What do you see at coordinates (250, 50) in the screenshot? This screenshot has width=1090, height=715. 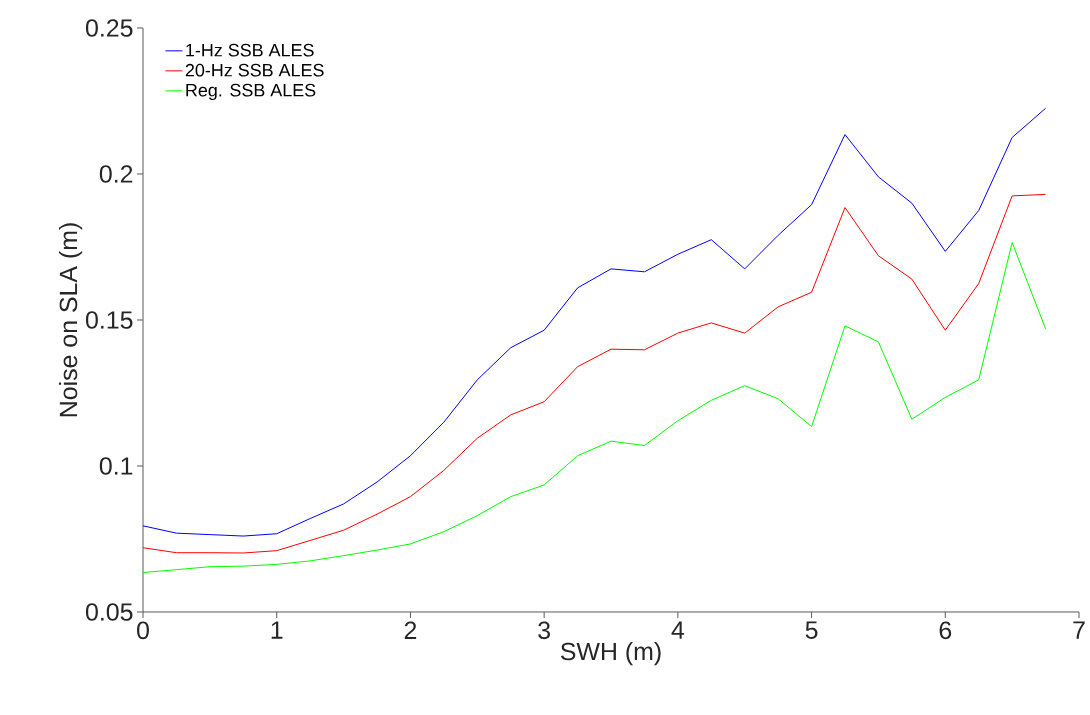 I see `legend-label: 1-Hz SSB ALES` at bounding box center [250, 50].